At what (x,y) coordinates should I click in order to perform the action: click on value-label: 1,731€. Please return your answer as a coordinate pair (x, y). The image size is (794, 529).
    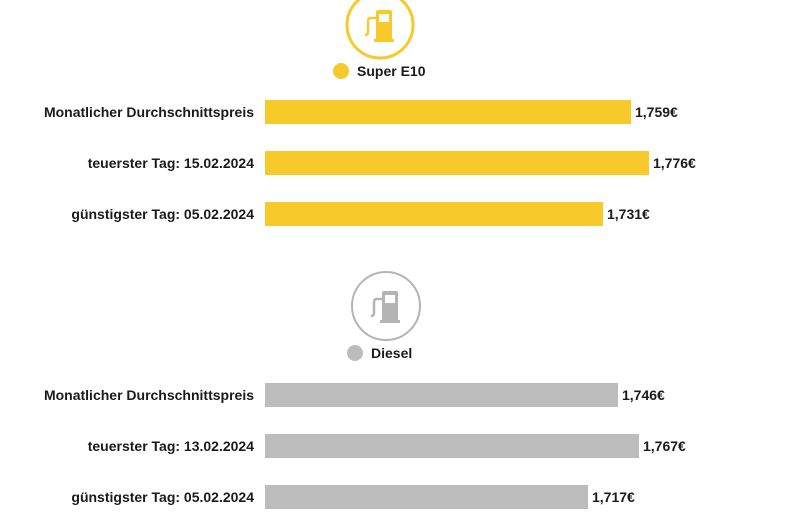
    Looking at the image, I should click on (628, 214).